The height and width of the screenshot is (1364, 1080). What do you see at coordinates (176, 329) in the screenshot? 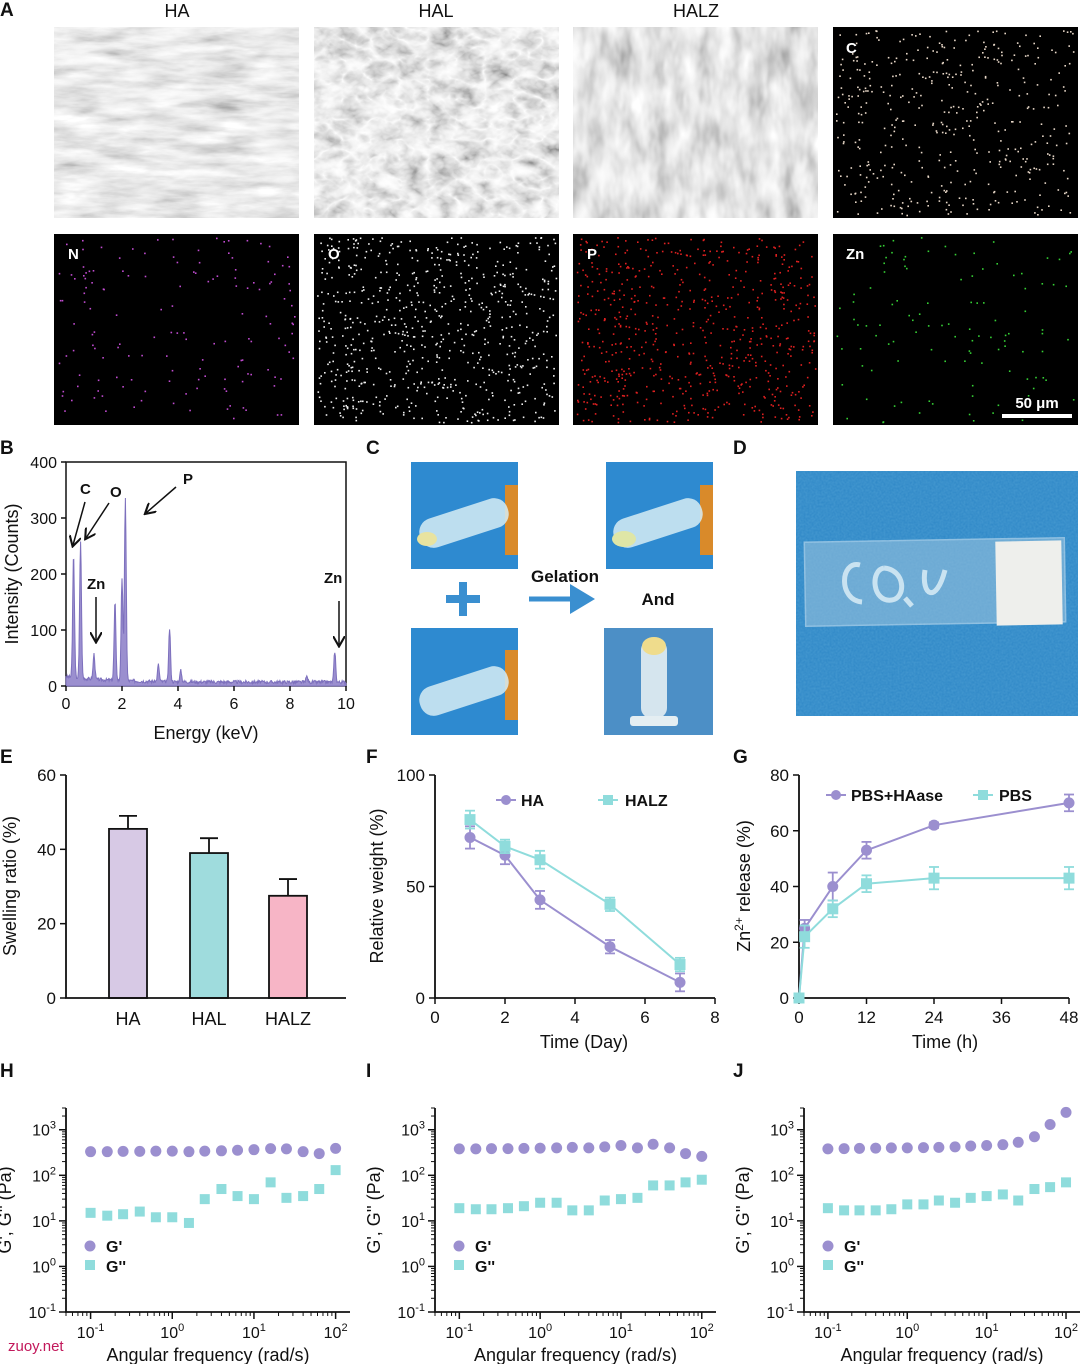
I see `eds-map-n` at bounding box center [176, 329].